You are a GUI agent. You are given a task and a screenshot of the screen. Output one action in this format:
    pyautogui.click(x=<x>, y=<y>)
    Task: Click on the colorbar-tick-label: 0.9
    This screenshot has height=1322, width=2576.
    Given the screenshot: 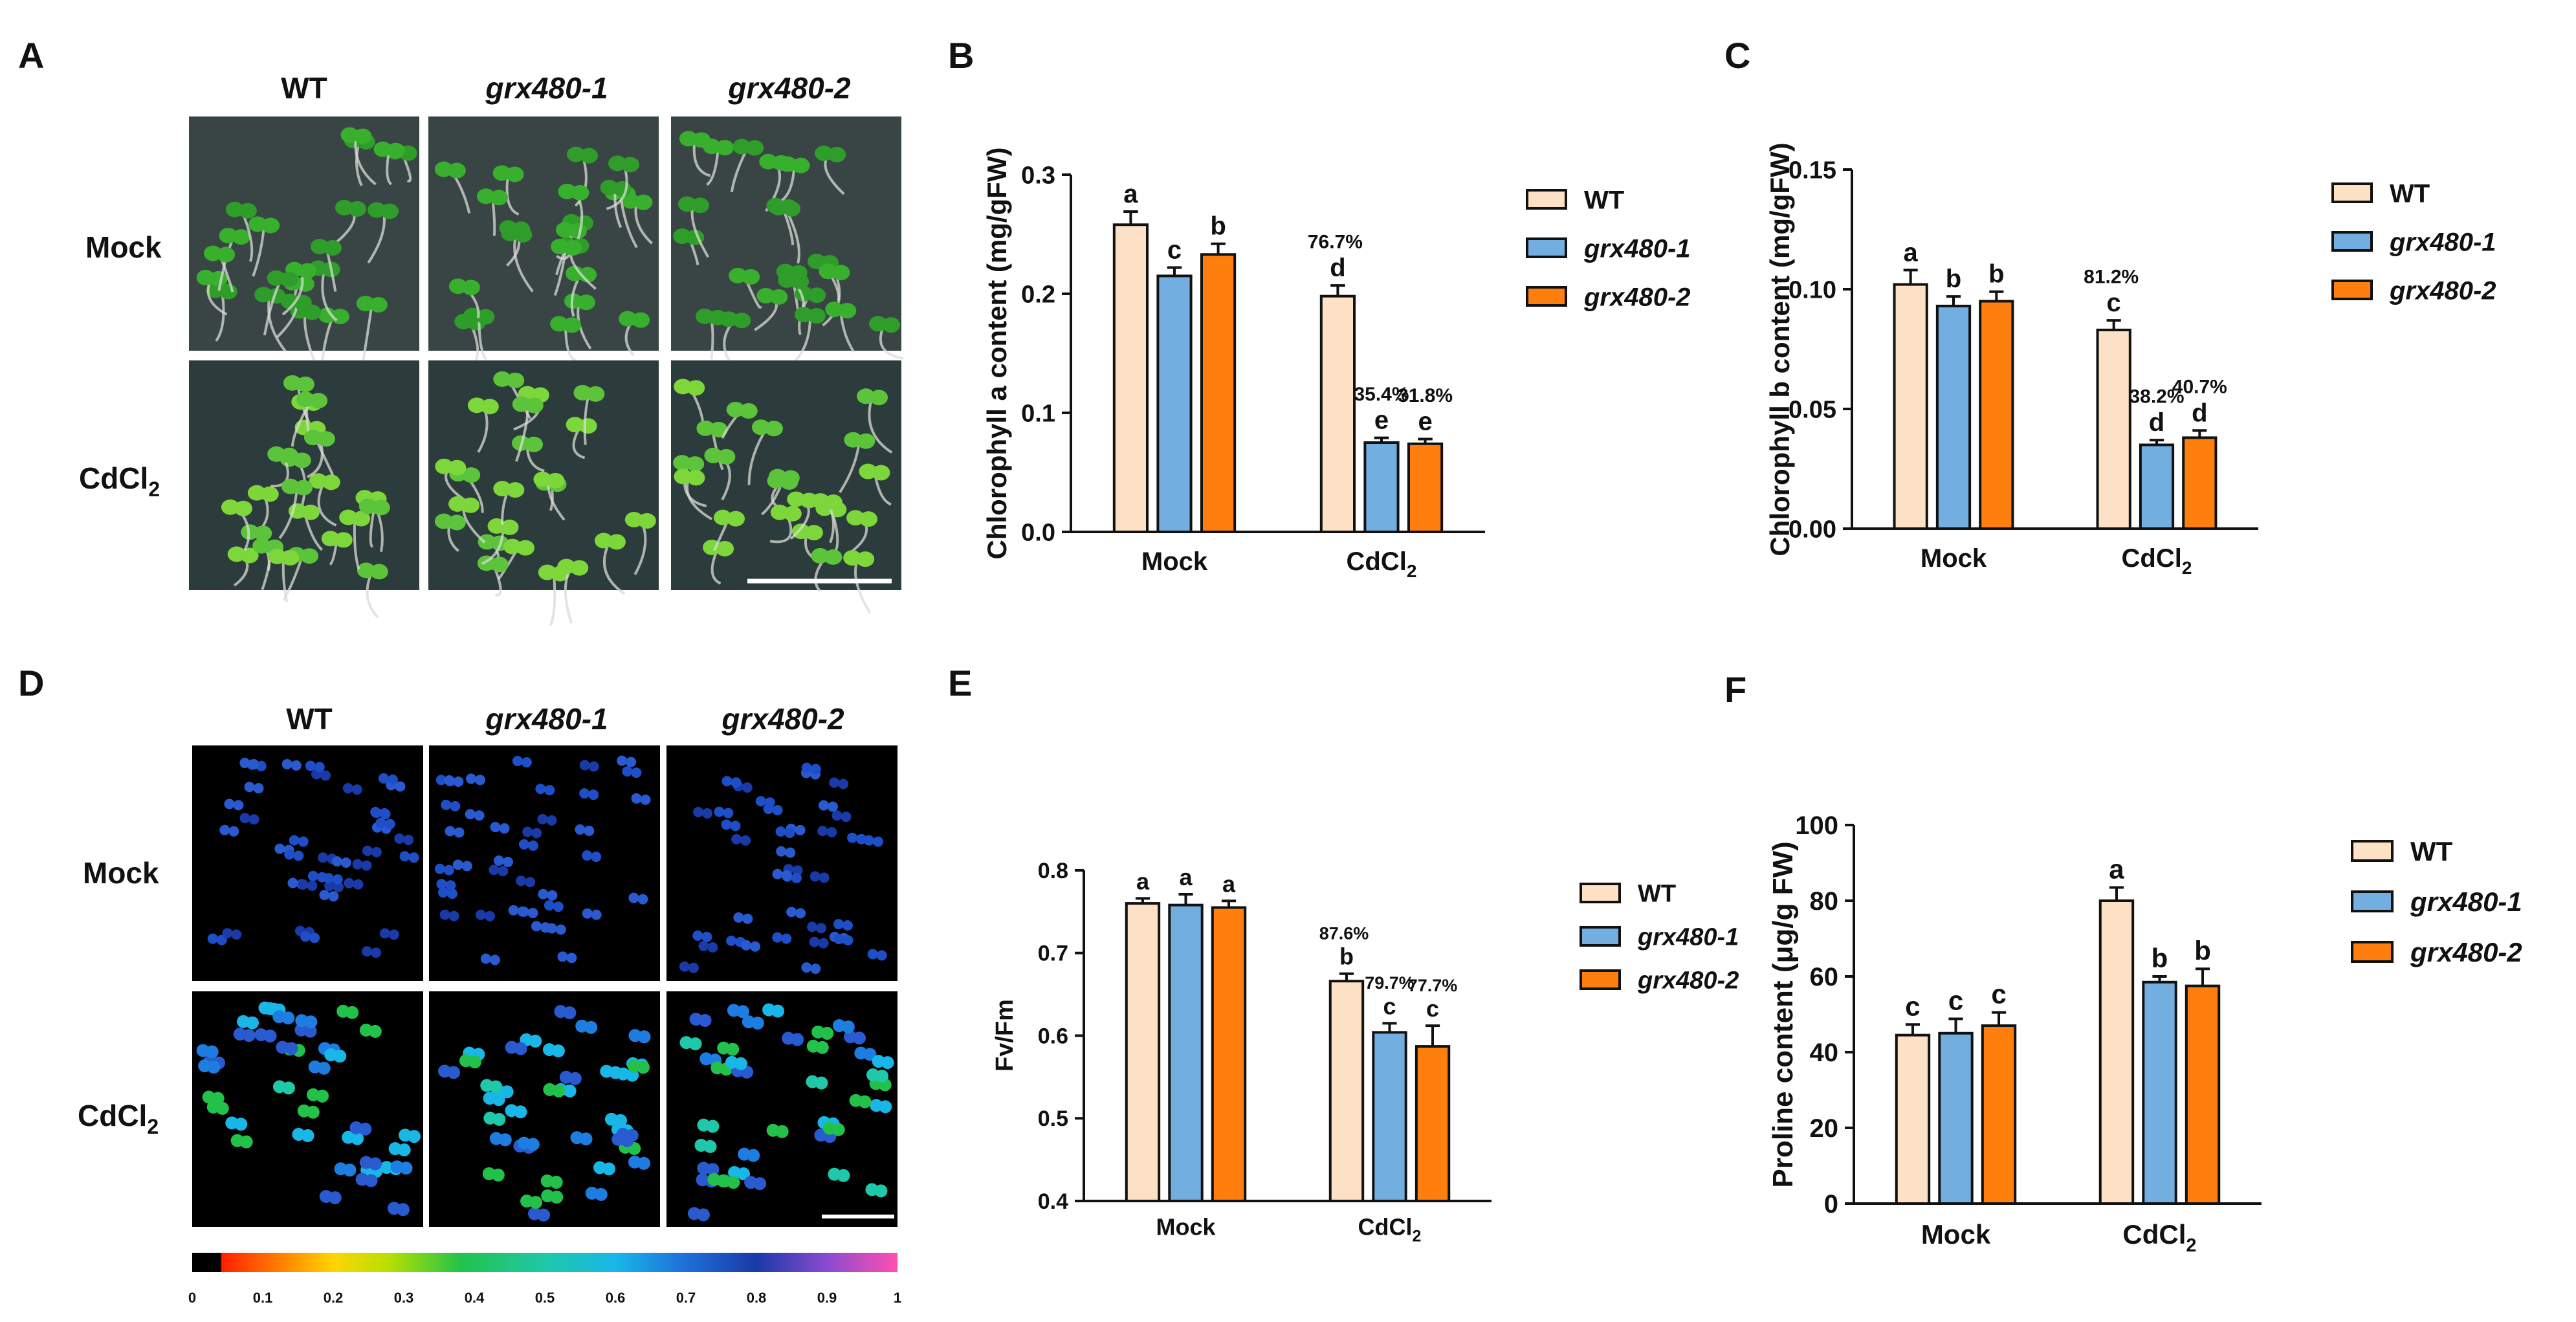 What is the action you would take?
    pyautogui.click(x=827, y=1298)
    